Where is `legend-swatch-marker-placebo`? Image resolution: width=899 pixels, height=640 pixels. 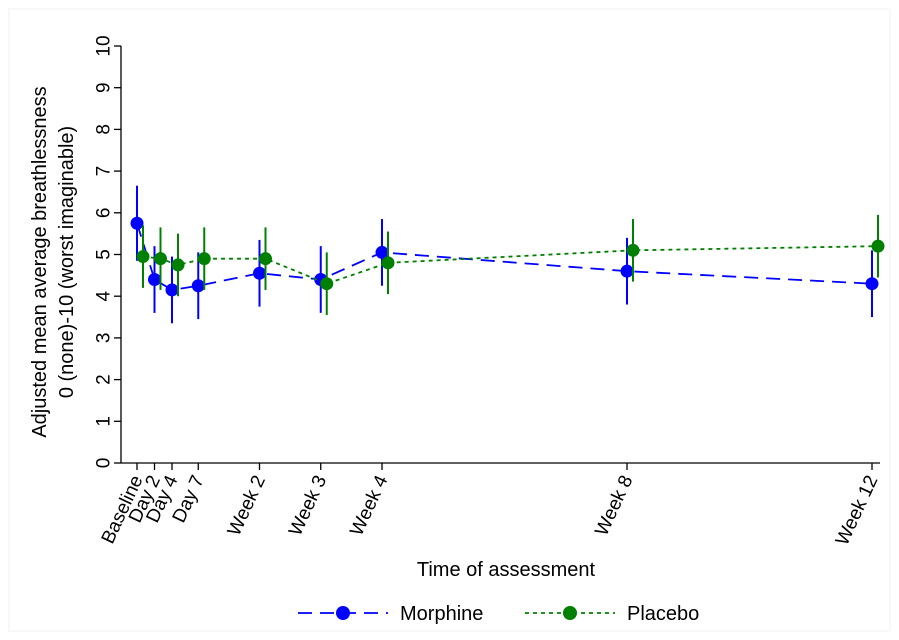
legend-swatch-marker-placebo is located at coordinates (570, 613).